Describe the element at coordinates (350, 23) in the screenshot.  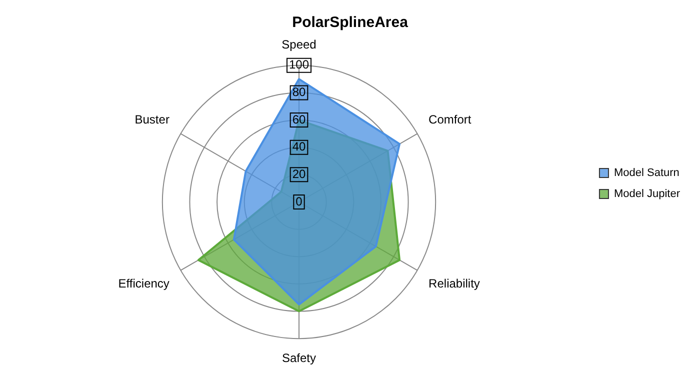
I see `chart-title: PolarSplineArea` at that location.